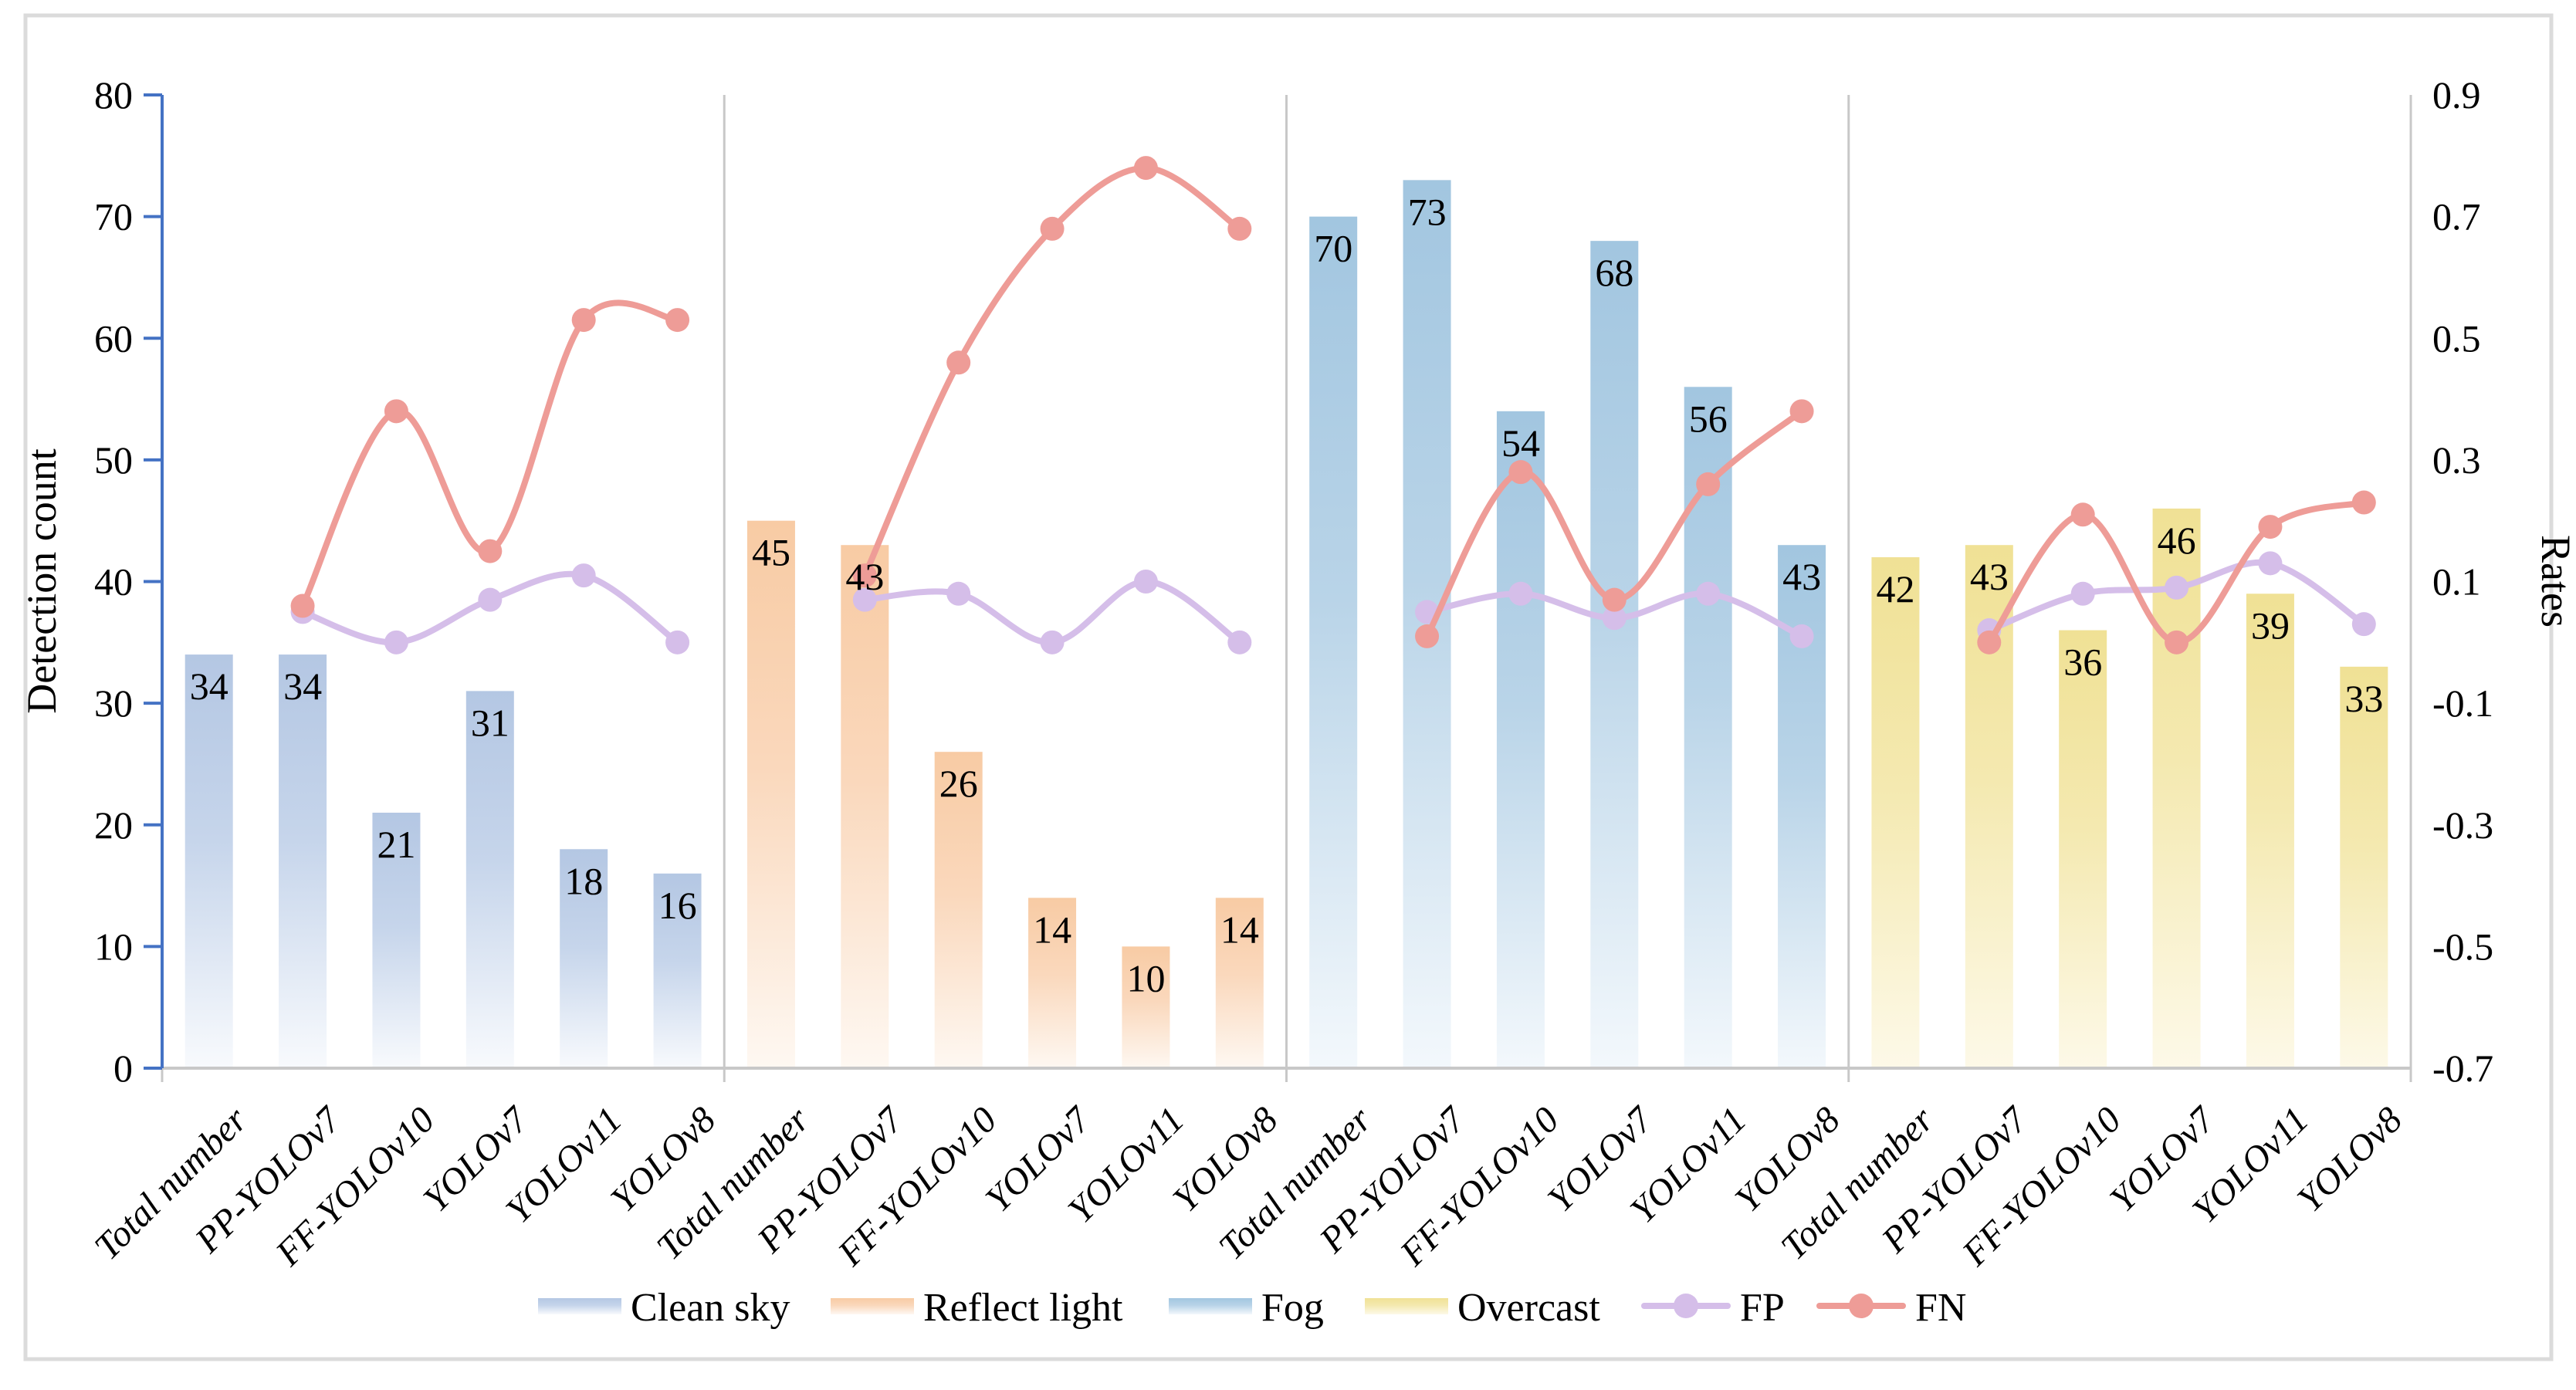 The image size is (2576, 1390). Describe the element at coordinates (303, 861) in the screenshot. I see `bar-clean-sky-pp-yolov7` at that location.